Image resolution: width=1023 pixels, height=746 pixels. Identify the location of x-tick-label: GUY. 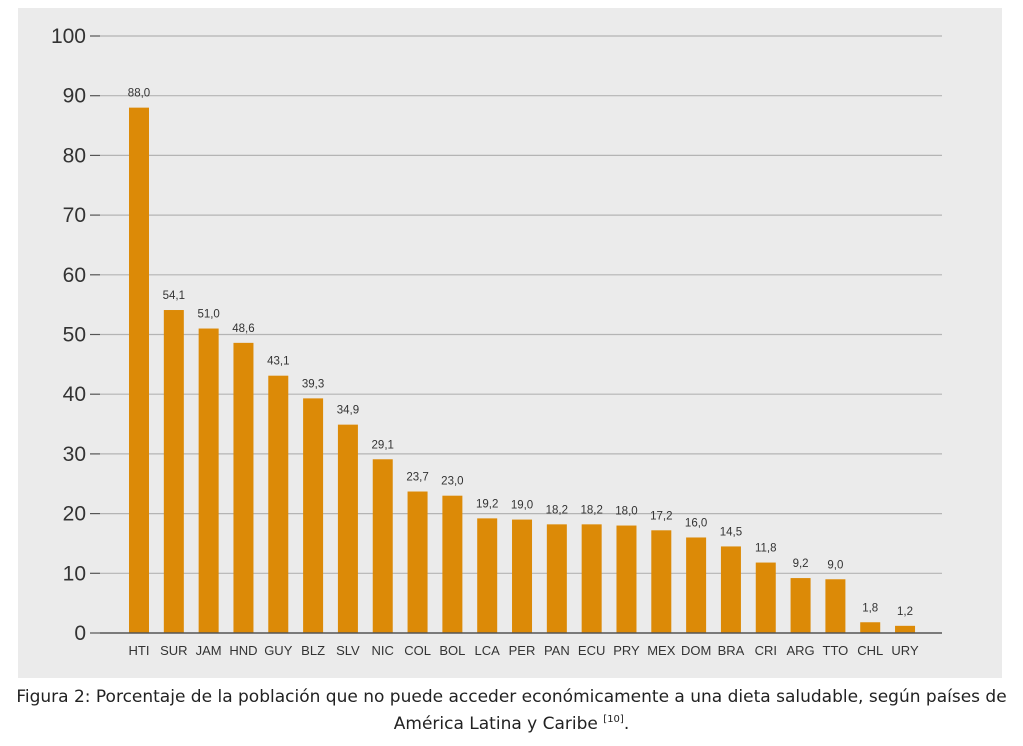
(278, 650).